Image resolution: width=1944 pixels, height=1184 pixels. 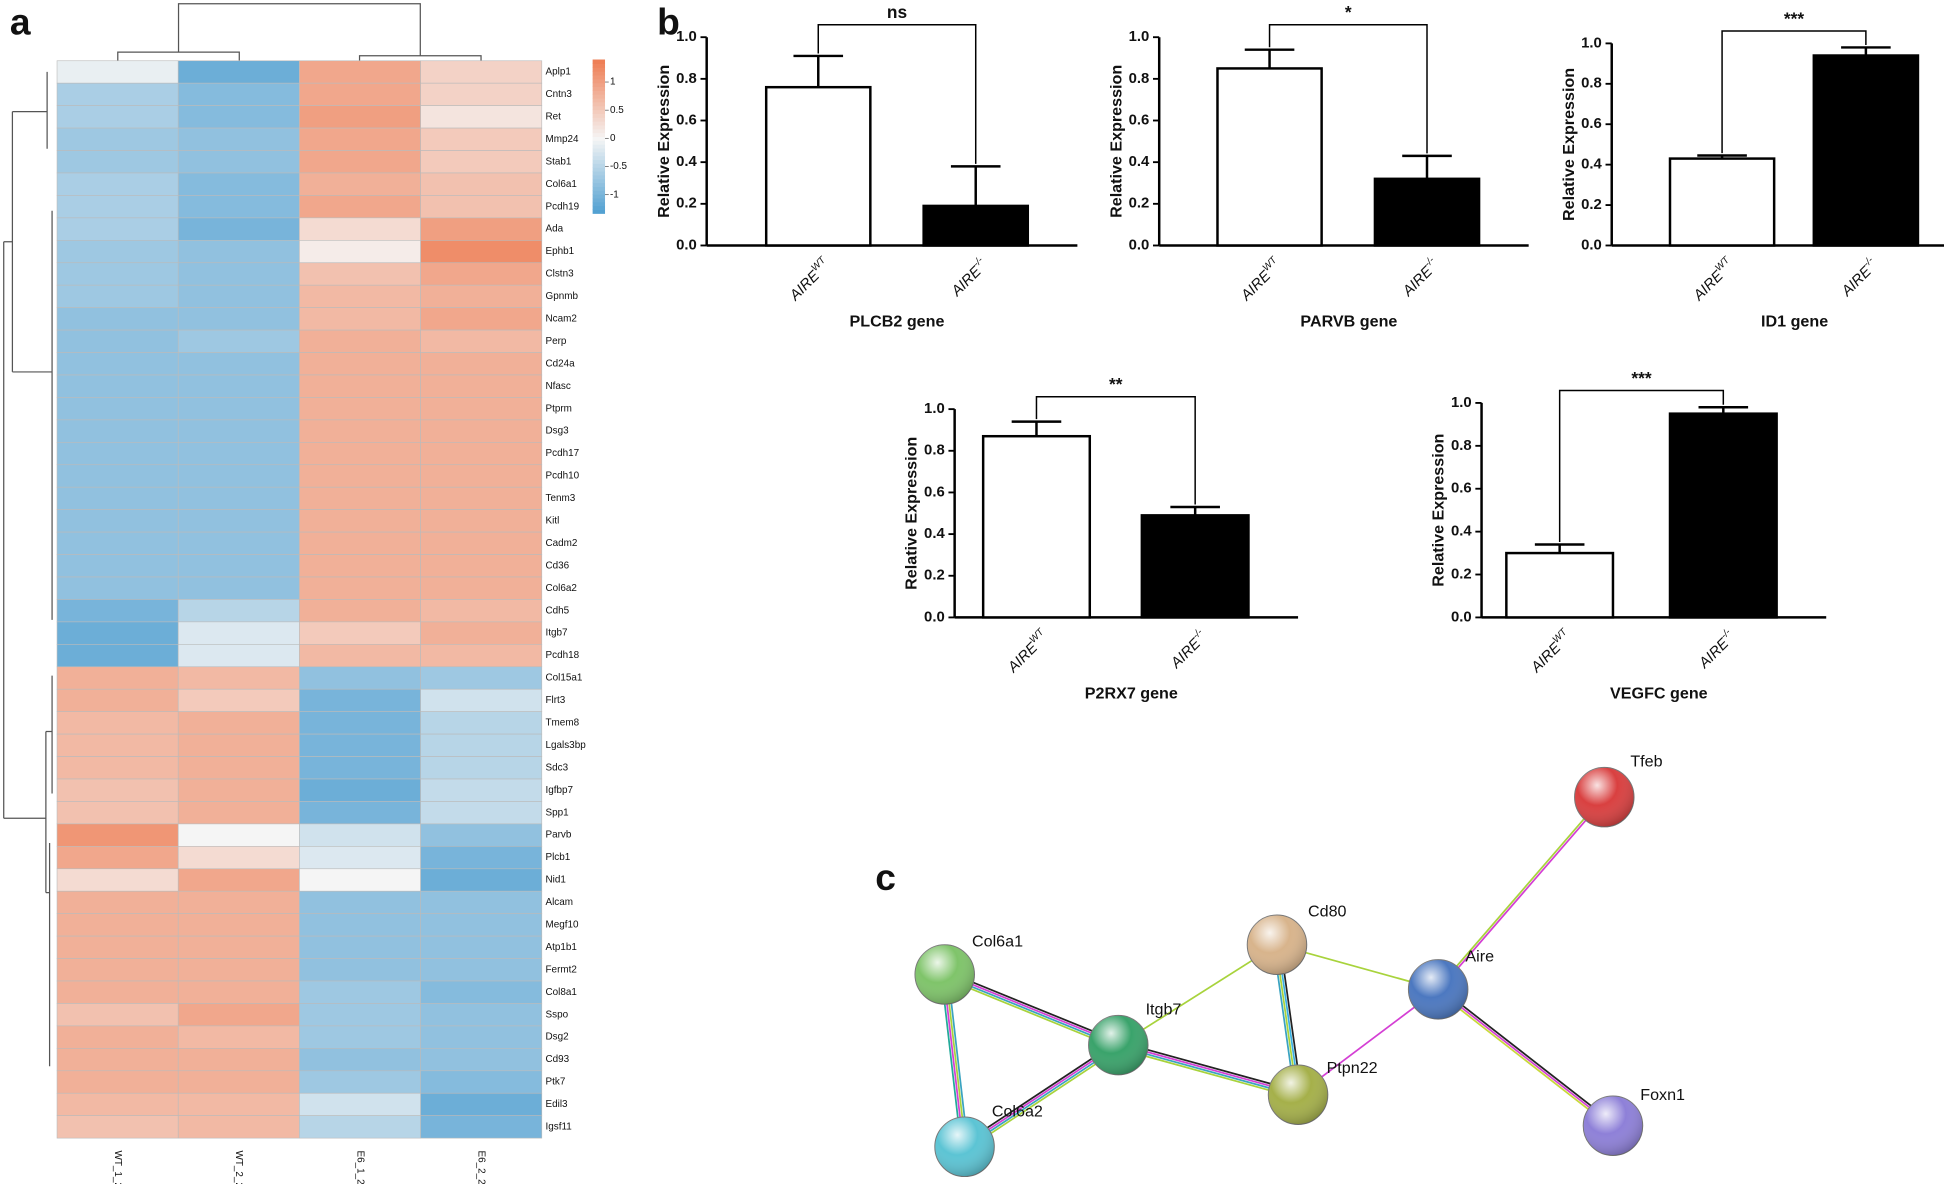 I want to click on x-tick-label: AIREWT, so click(x=1550, y=651).